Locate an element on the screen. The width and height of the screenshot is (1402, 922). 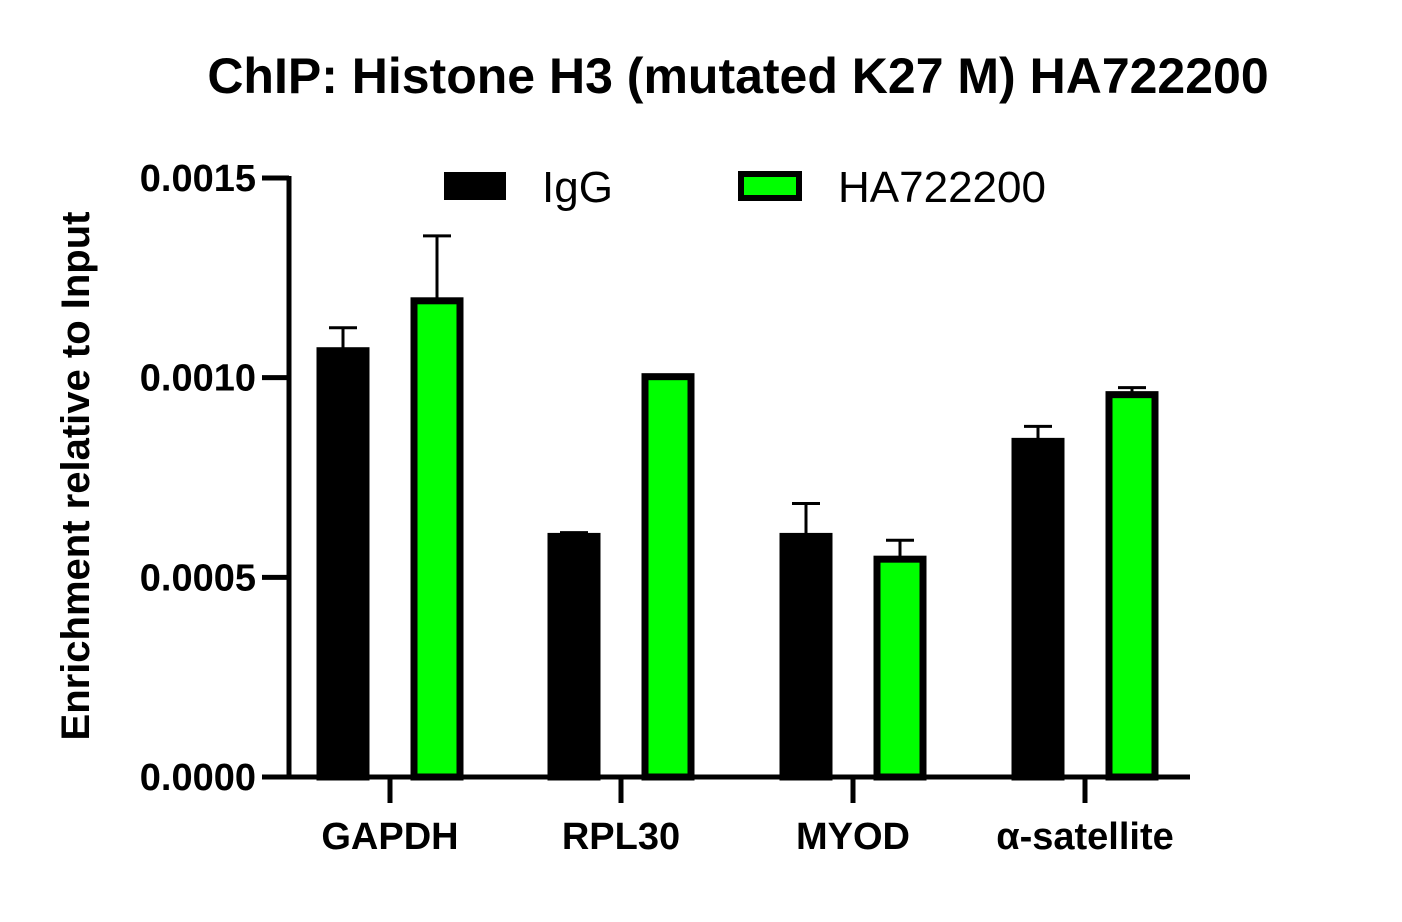
legend: IgG HA722200 is located at coordinates (745, 187).